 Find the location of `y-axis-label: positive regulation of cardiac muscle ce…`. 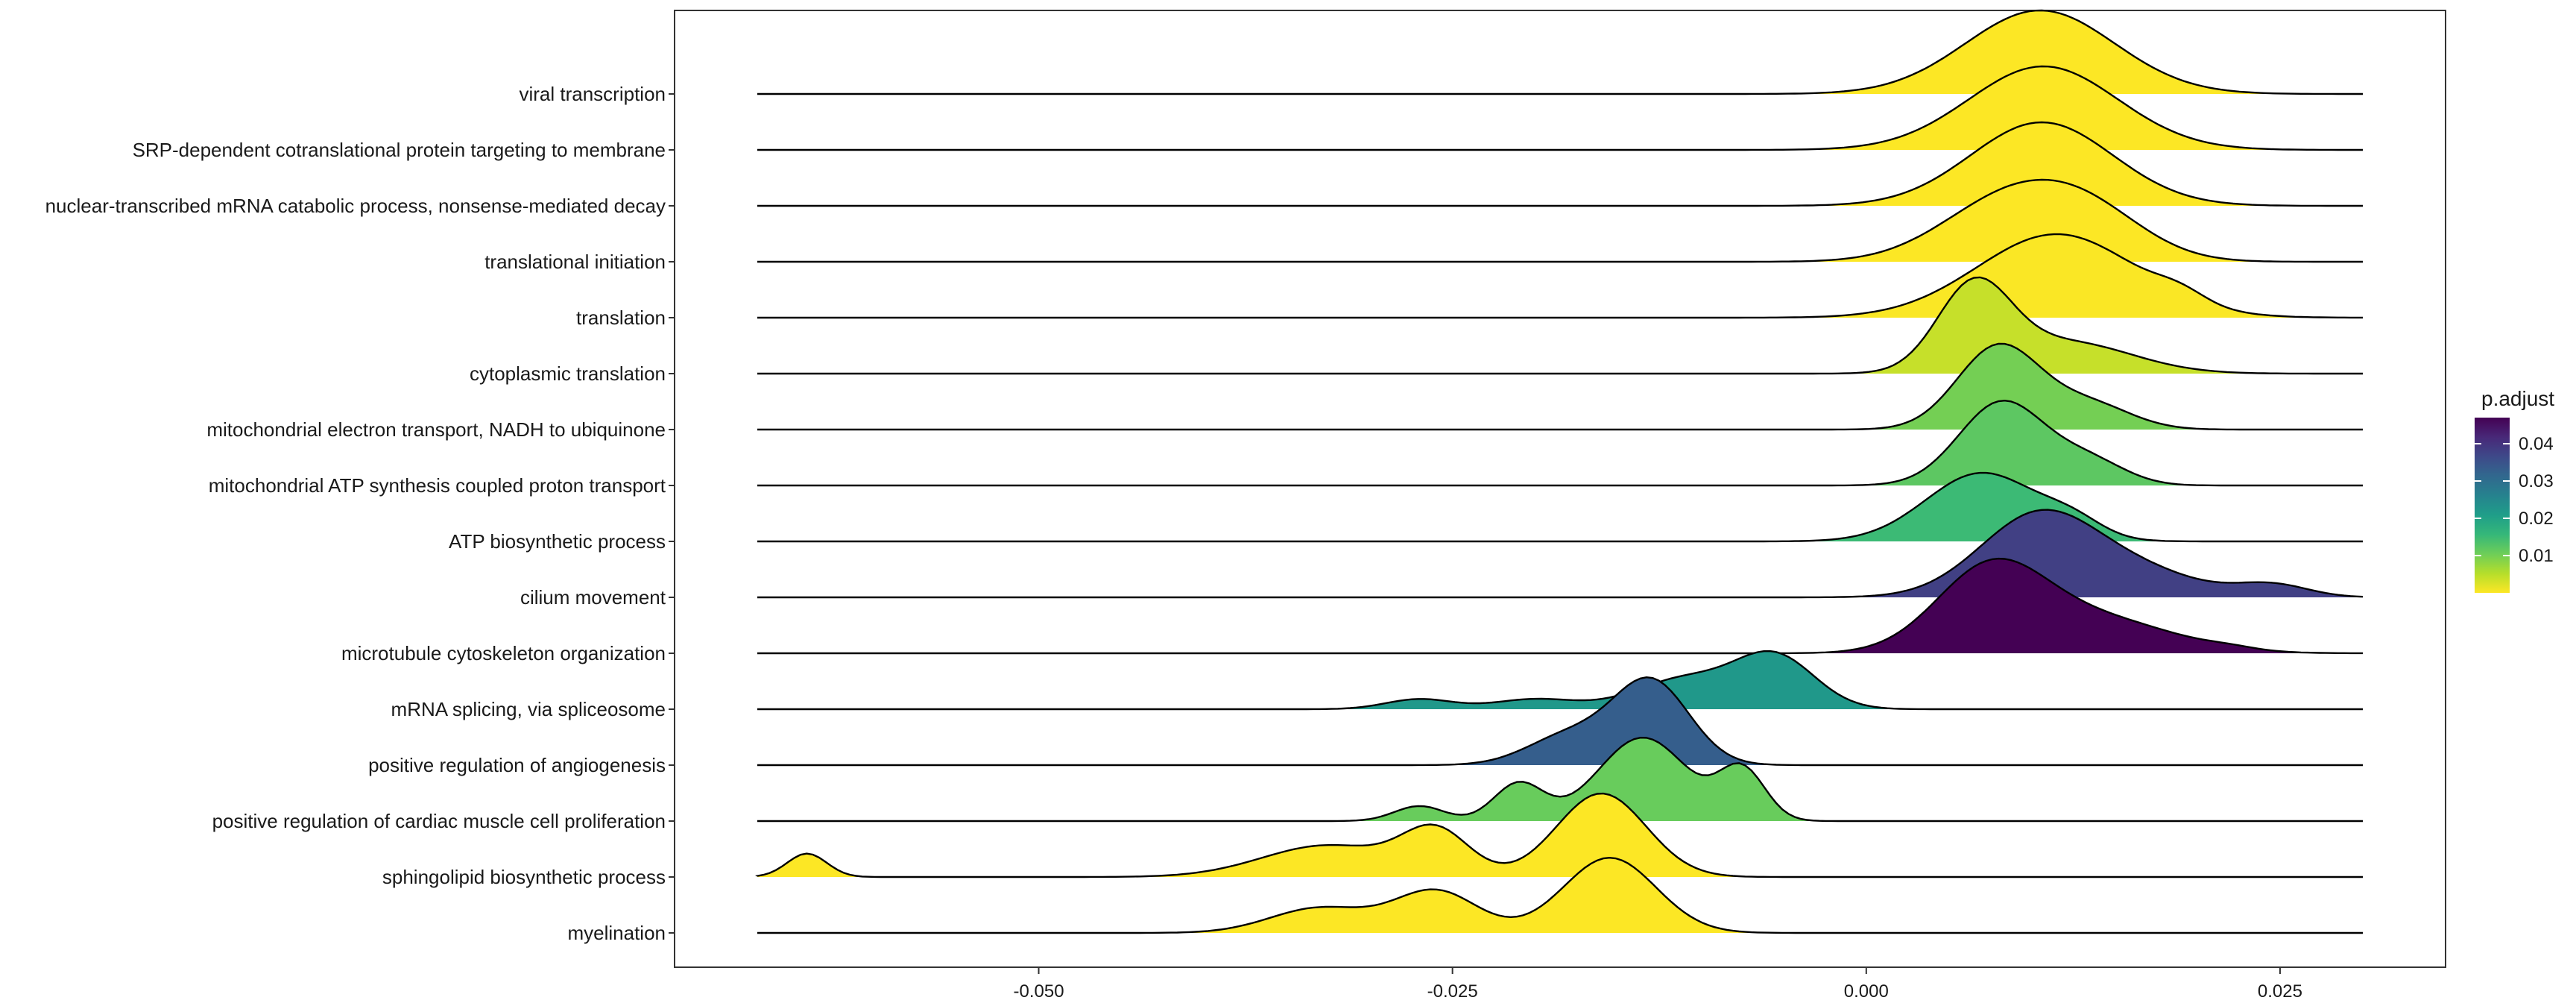

y-axis-label: positive regulation of cardiac muscle ce… is located at coordinates (439, 821).